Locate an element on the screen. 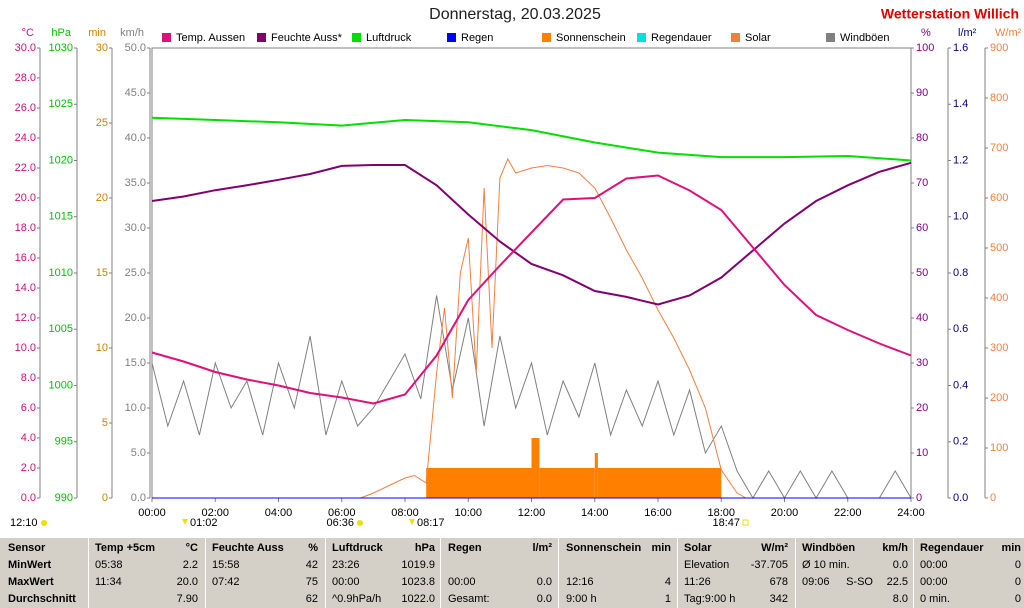  header-label: Windböen is located at coordinates (829, 548).